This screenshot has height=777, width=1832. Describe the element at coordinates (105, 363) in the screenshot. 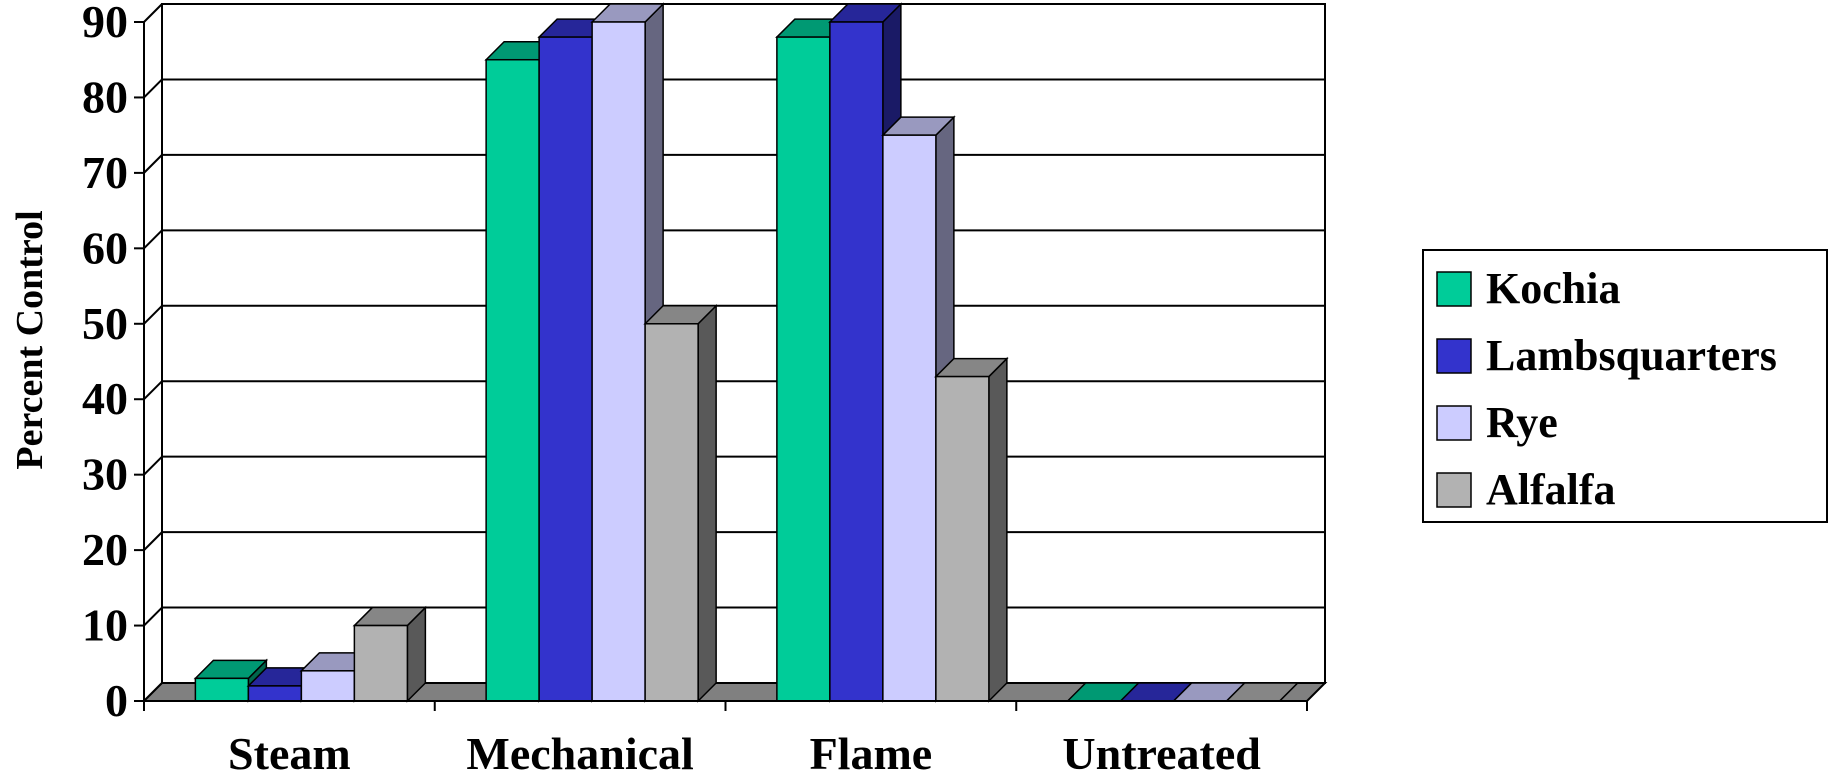

I see `y-tick-labels: 0 10 20 30 40 50 60 70 80 90` at that location.